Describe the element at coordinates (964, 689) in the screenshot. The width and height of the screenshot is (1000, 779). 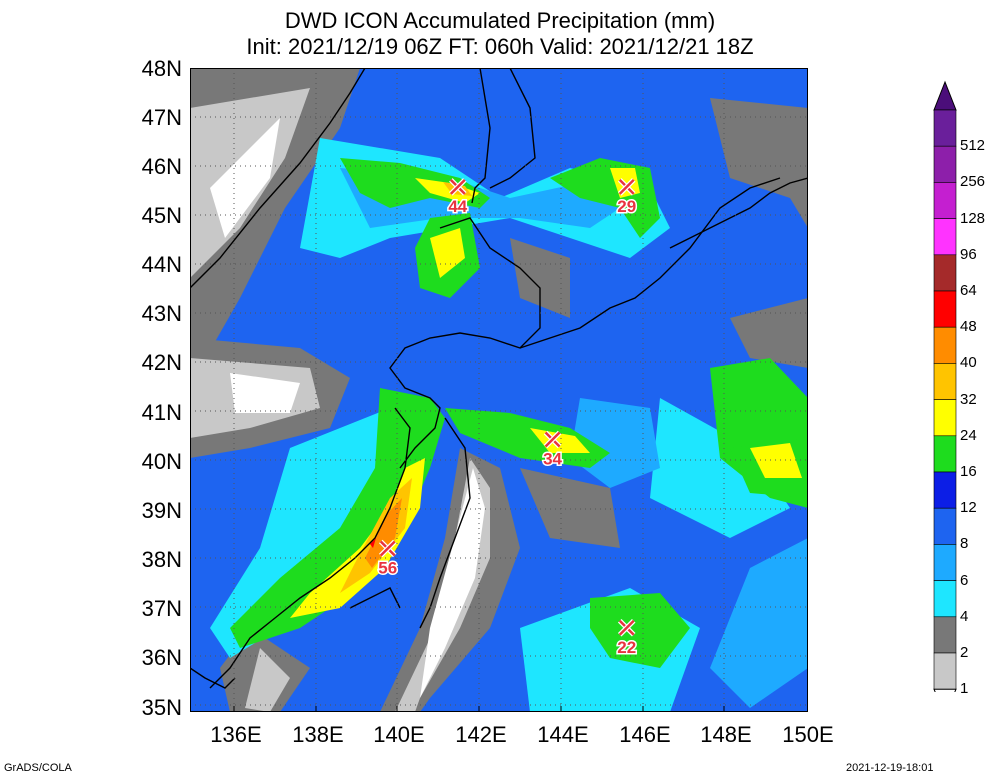
I see `colorbar-label: 1` at that location.